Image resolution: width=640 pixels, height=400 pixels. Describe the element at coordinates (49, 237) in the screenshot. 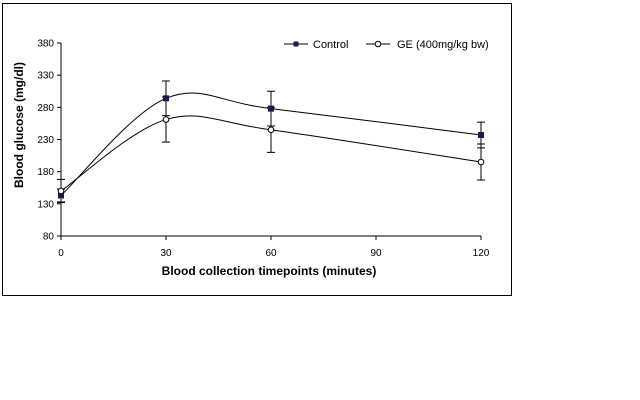

I see `y-tick-label: 80` at that location.